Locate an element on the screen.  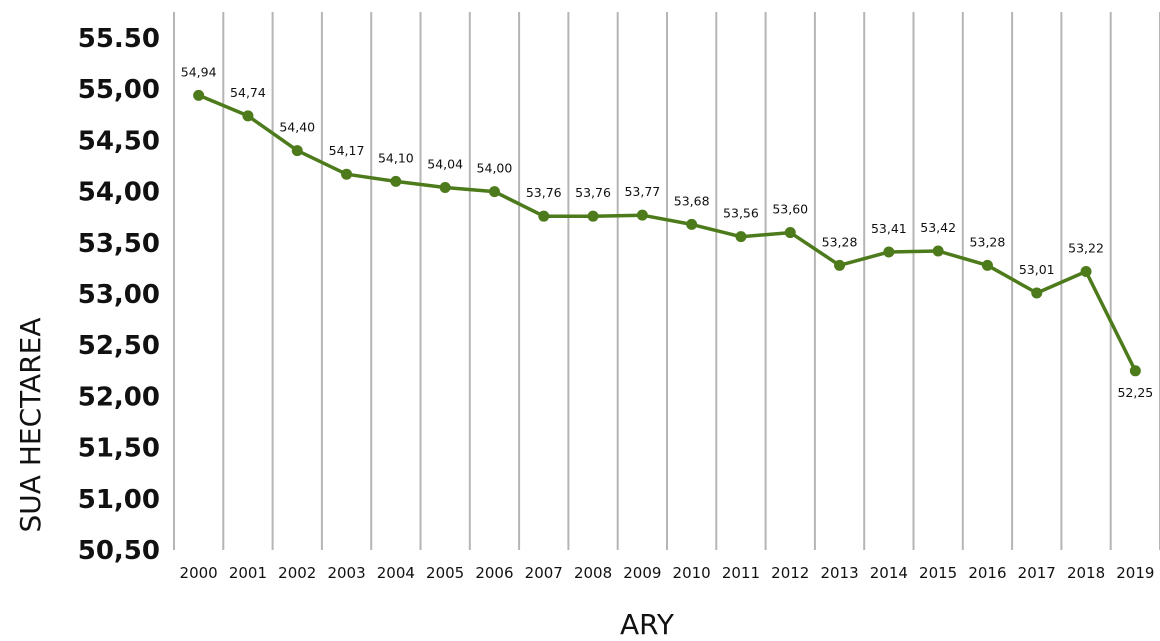
y-tick-label: 51,00 is located at coordinates (119, 500).